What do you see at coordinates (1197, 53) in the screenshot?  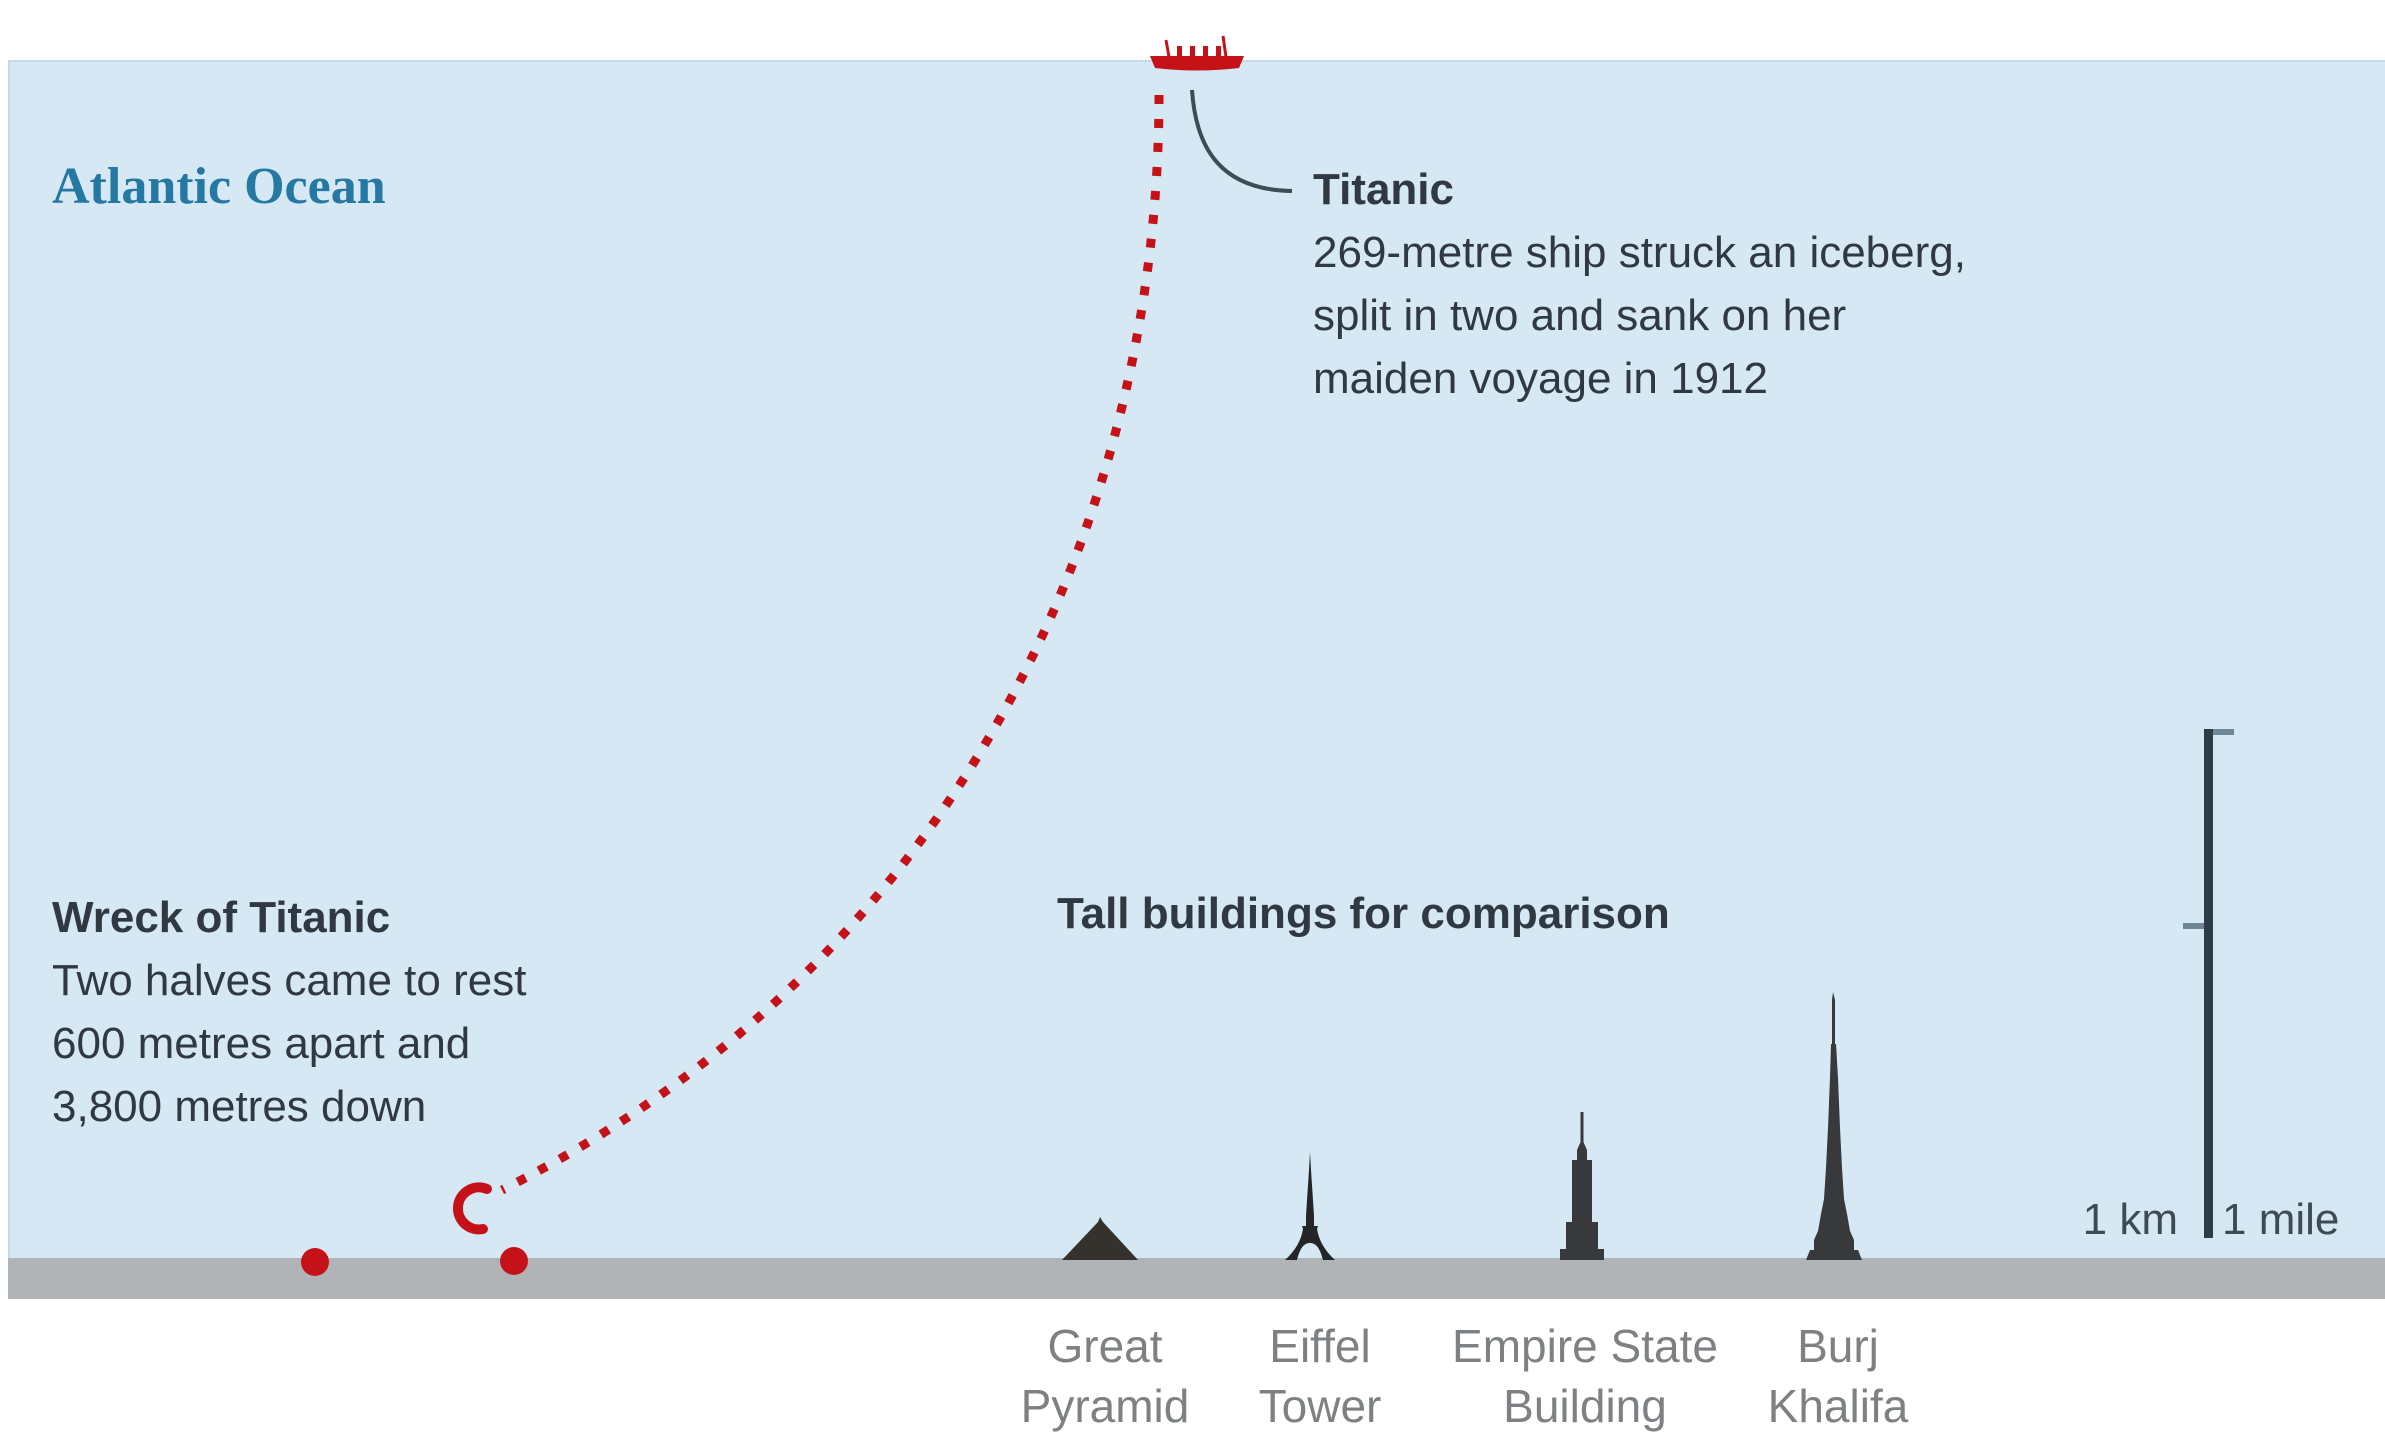 I see `titanic-ship-icon` at bounding box center [1197, 53].